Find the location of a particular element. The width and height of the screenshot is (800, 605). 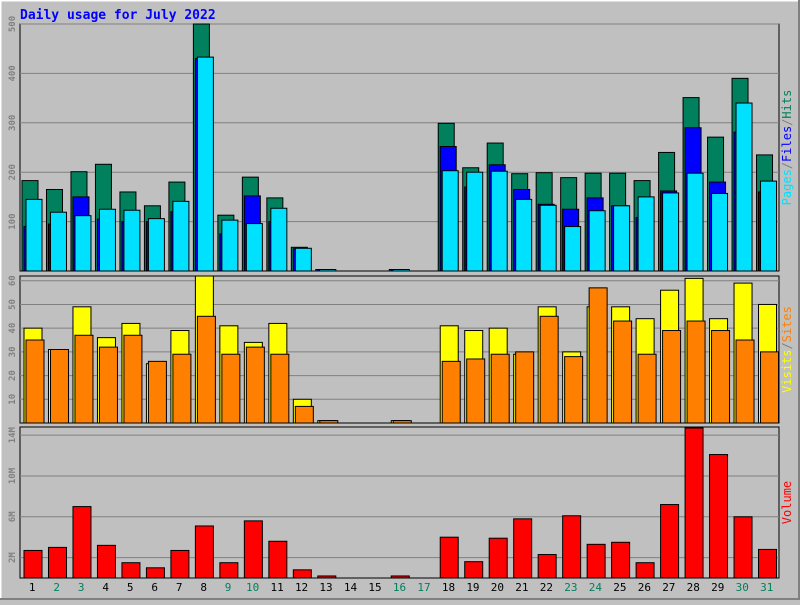

panel-2-tick-label: 30 is located at coordinates (13, 351).